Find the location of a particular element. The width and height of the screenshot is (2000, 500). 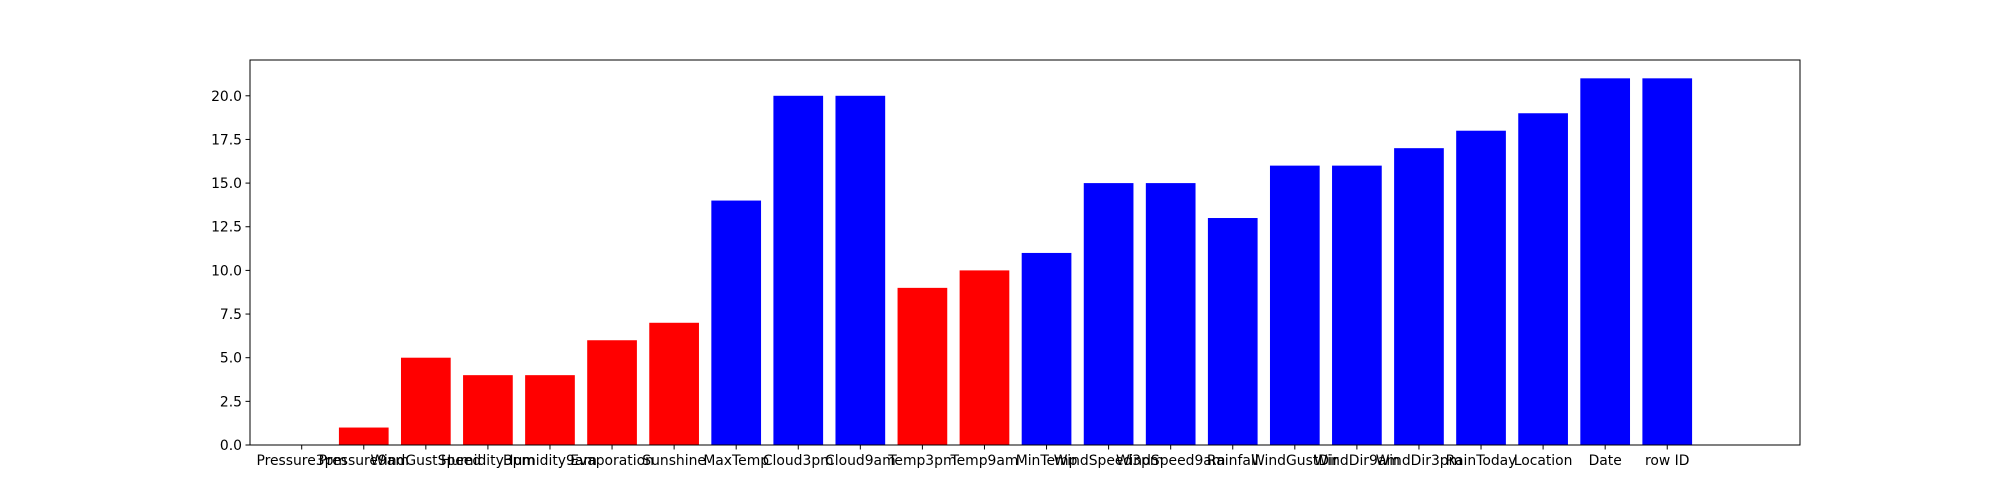

x-tick-label: Evaporation is located at coordinates (612, 461).